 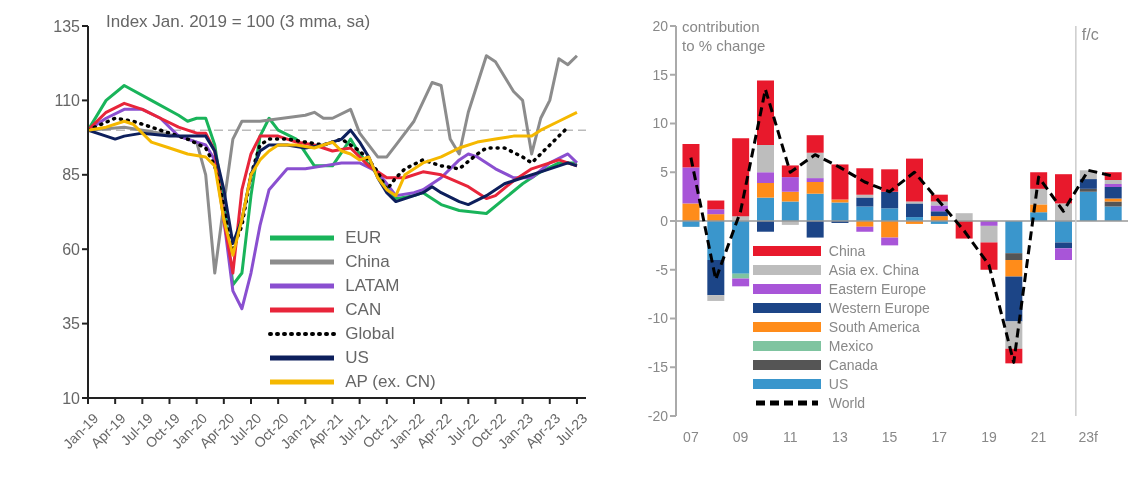 What do you see at coordinates (662, 269) in the screenshot?
I see `y-tick-label: -5` at bounding box center [662, 269].